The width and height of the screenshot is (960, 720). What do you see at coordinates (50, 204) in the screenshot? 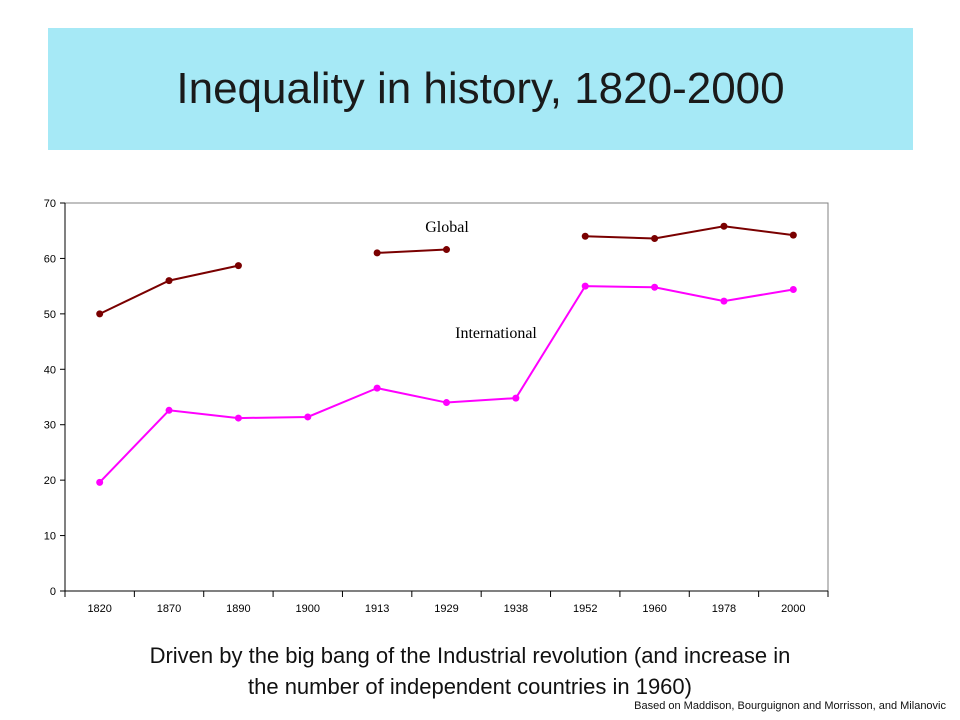
I see `y-tick-label: 70` at bounding box center [50, 204].